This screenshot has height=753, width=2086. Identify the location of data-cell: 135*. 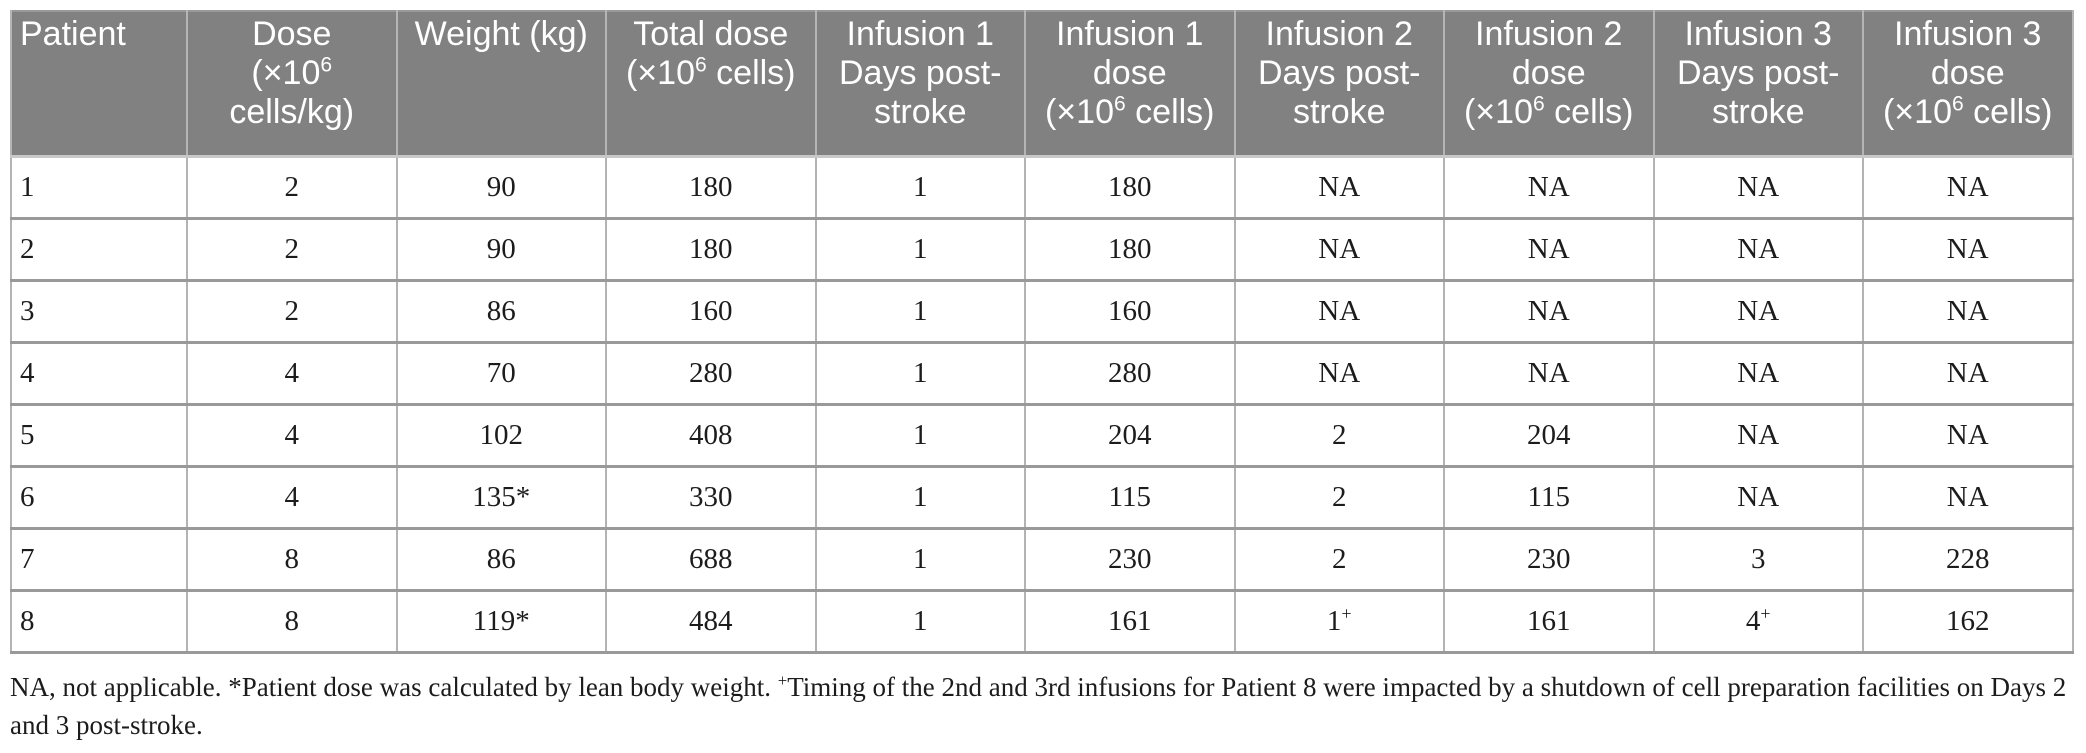
(501, 498).